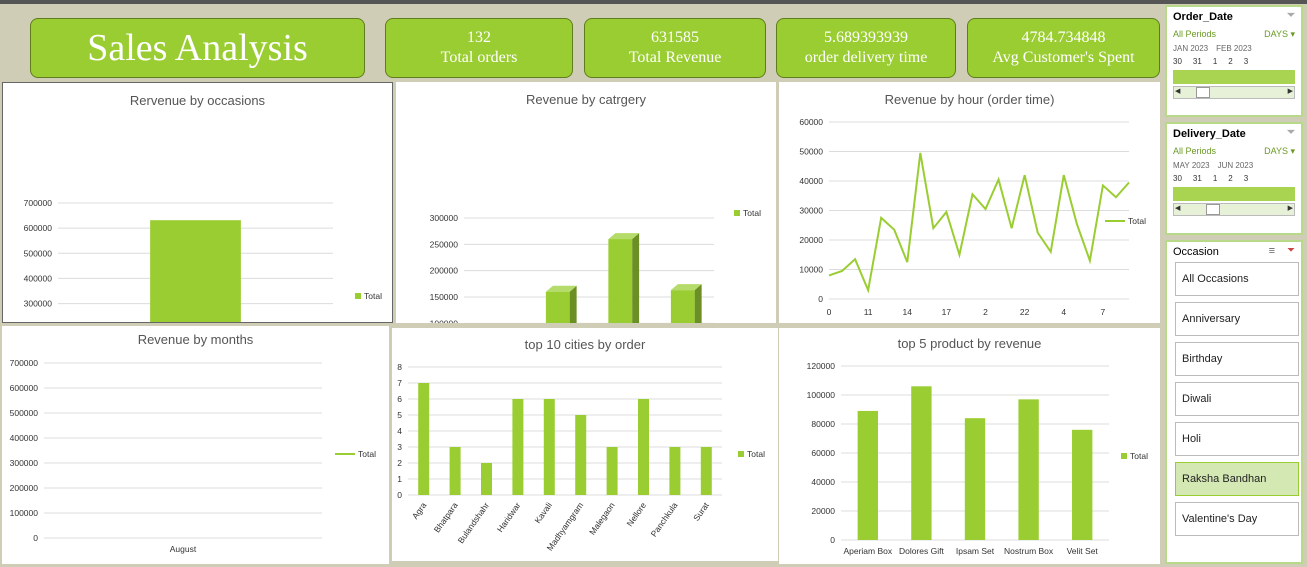  What do you see at coordinates (38, 228) in the screenshot?
I see `y-tick-label: 600000` at bounding box center [38, 228].